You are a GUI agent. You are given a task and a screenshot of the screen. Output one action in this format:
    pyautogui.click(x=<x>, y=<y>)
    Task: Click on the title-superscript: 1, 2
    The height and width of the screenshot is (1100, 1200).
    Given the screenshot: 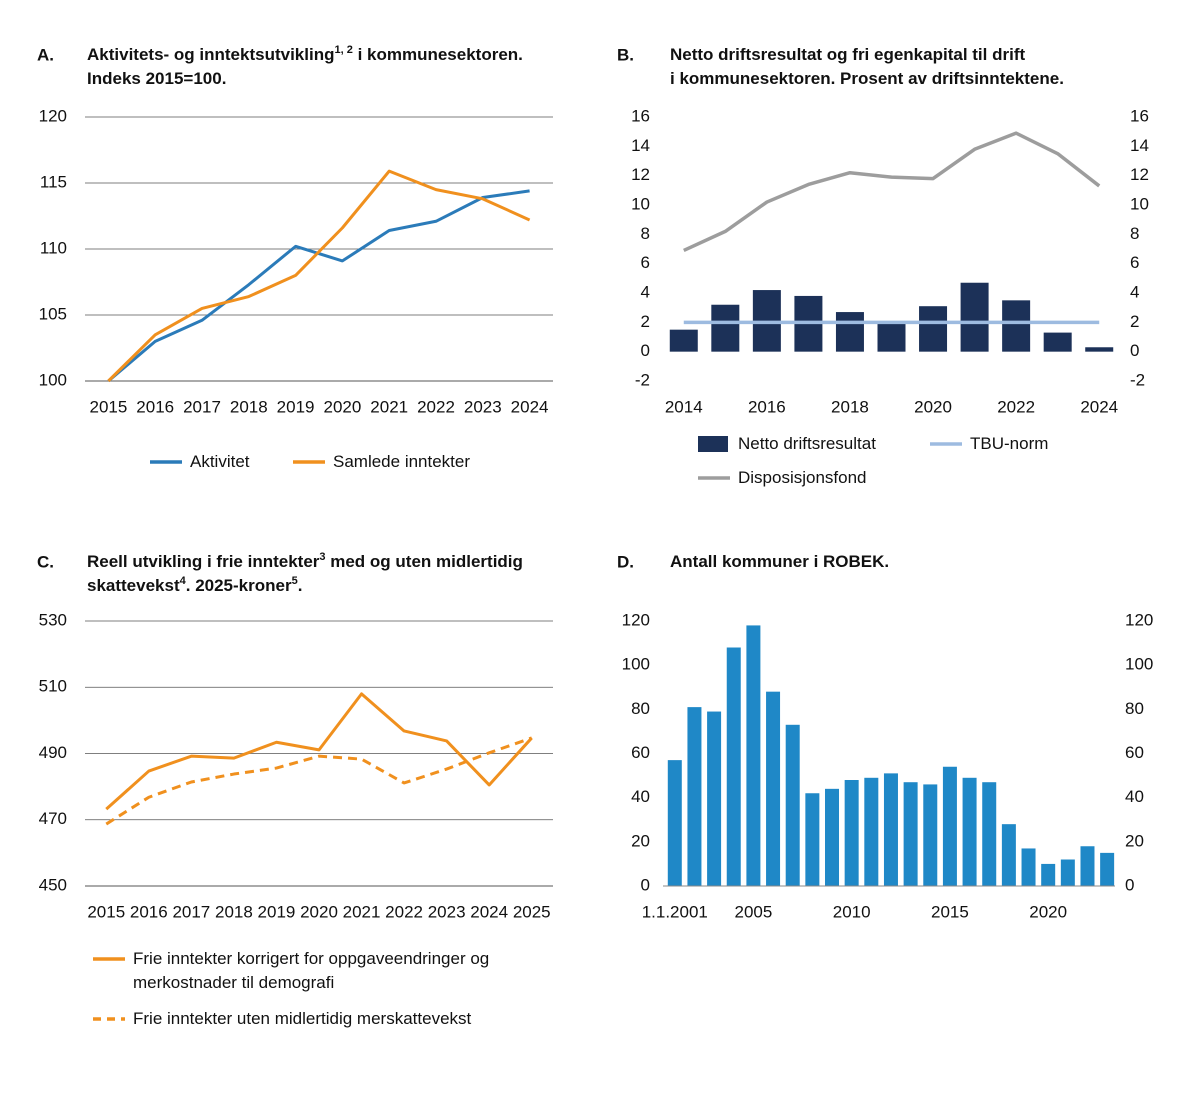 What is the action you would take?
    pyautogui.click(x=343, y=50)
    